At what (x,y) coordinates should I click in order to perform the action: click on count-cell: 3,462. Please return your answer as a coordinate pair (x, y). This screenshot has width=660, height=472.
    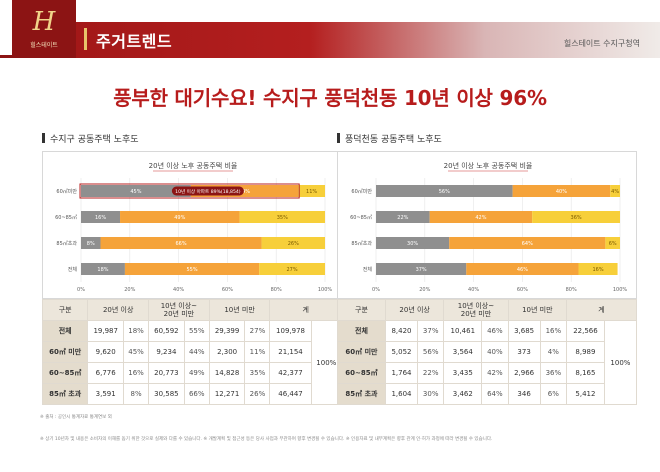
    Looking at the image, I should click on (463, 394).